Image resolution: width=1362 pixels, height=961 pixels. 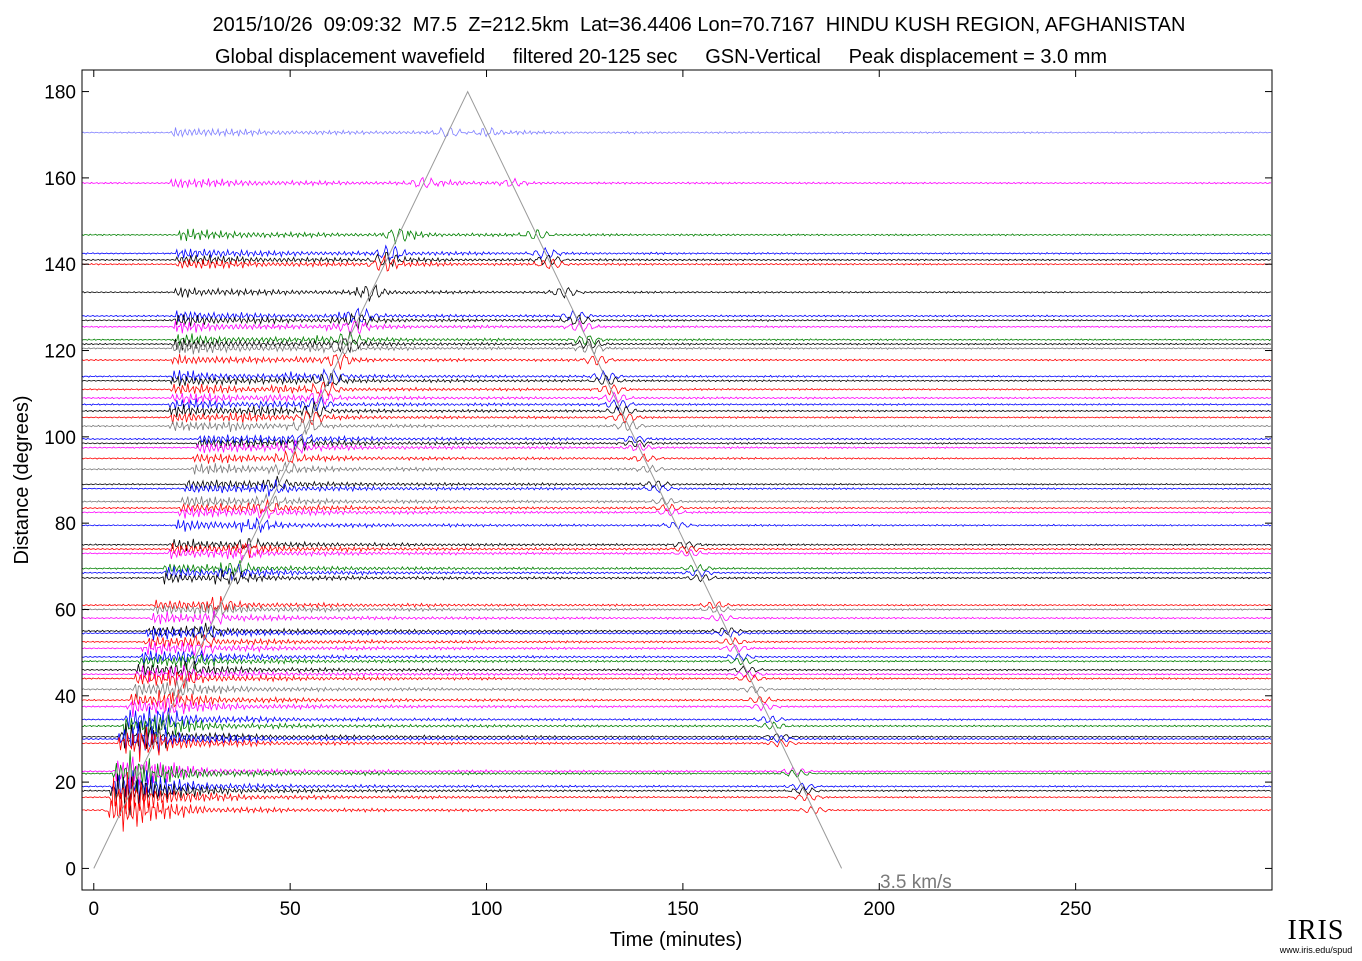 What do you see at coordinates (1316, 950) in the screenshot?
I see `iris-url: www.iris.edu/spud` at bounding box center [1316, 950].